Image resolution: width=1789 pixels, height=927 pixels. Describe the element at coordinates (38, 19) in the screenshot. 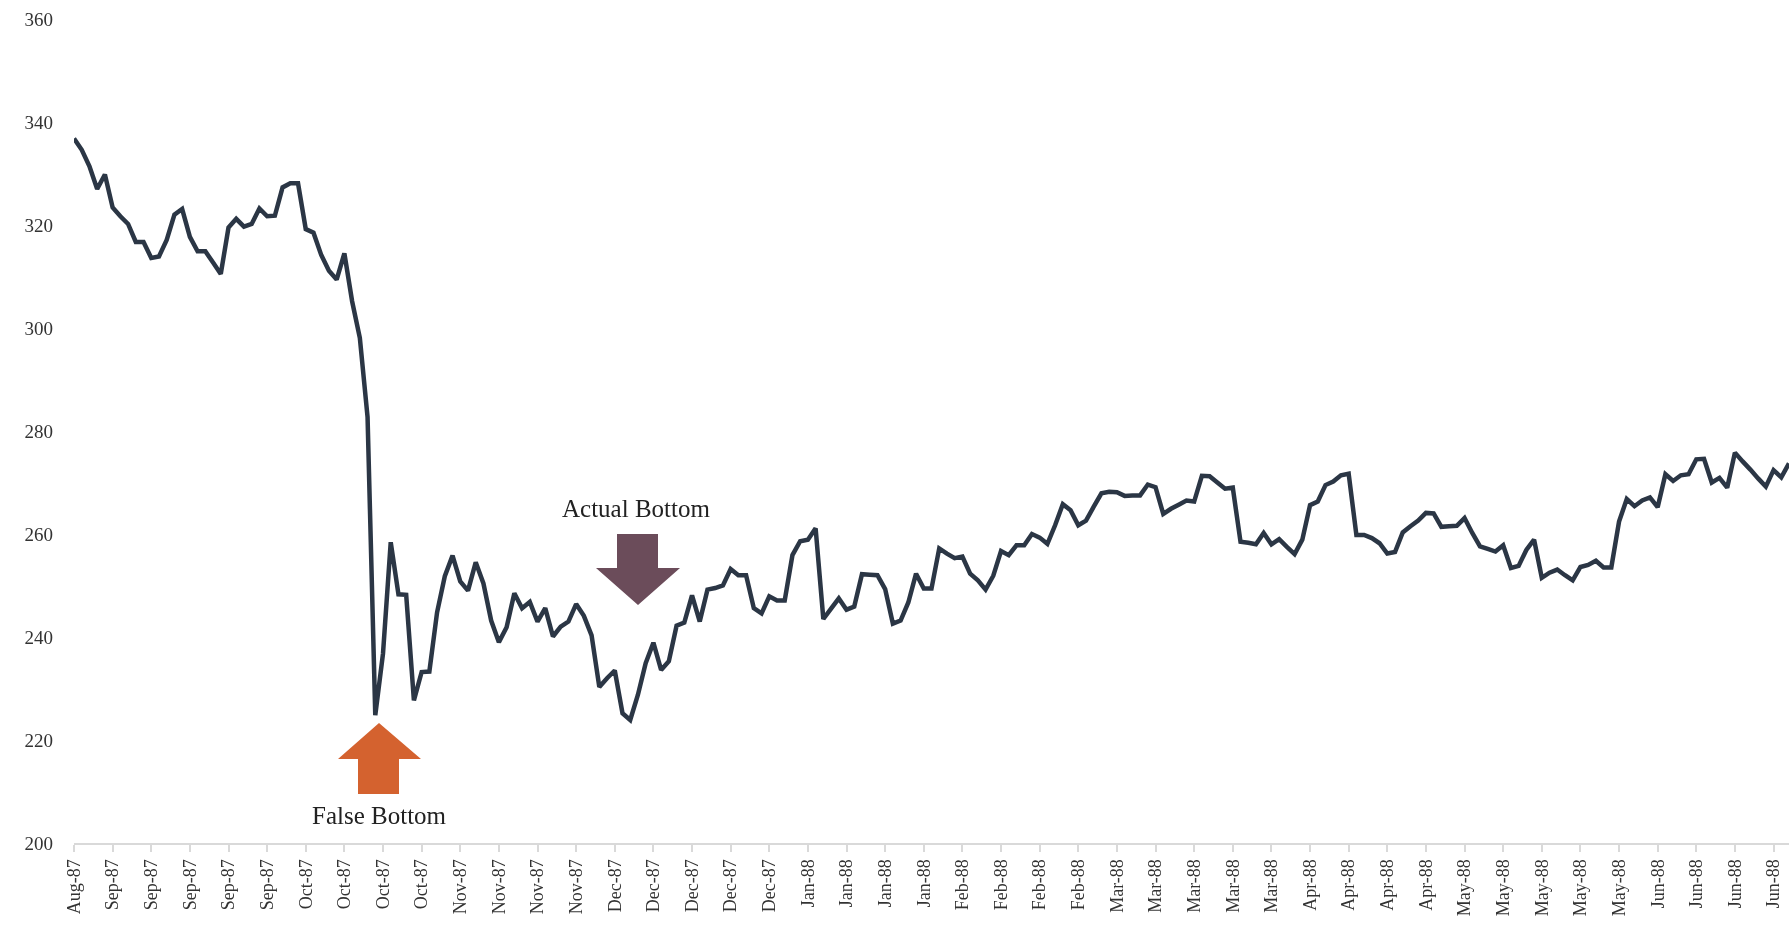

I see `y-tick-label: 360` at that location.